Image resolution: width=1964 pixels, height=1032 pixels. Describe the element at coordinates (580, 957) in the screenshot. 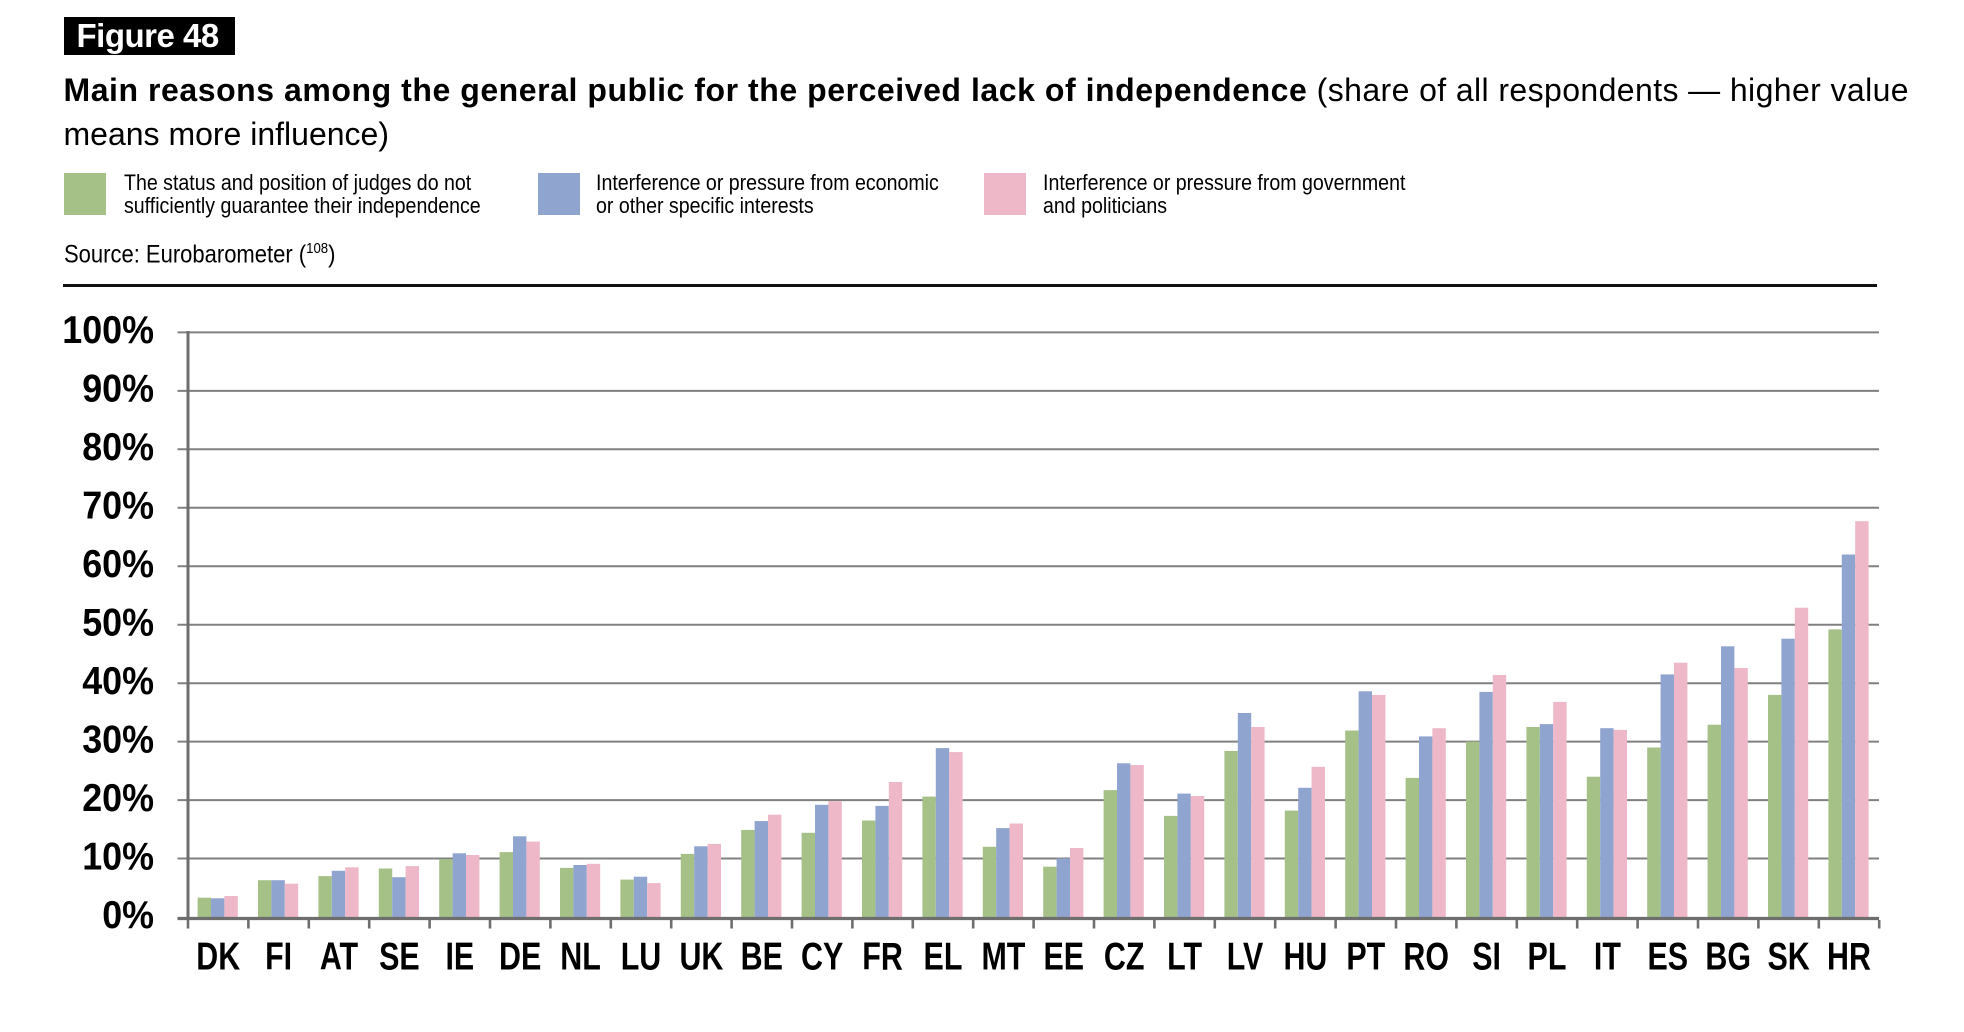

I see `svg-text: NL` at that location.